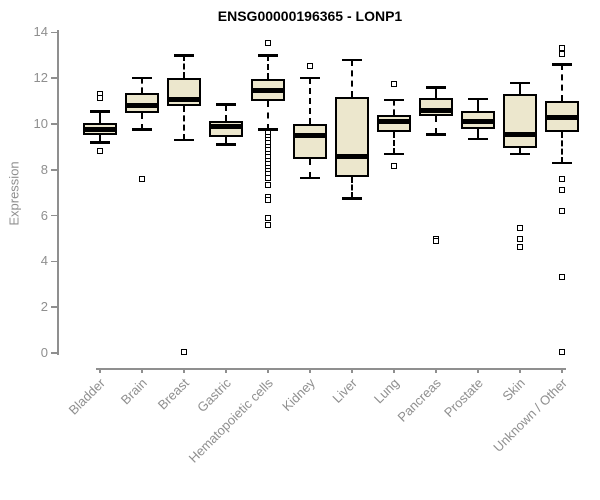  Describe the element at coordinates (40, 78) in the screenshot. I see `y-tick-label: 12` at that location.